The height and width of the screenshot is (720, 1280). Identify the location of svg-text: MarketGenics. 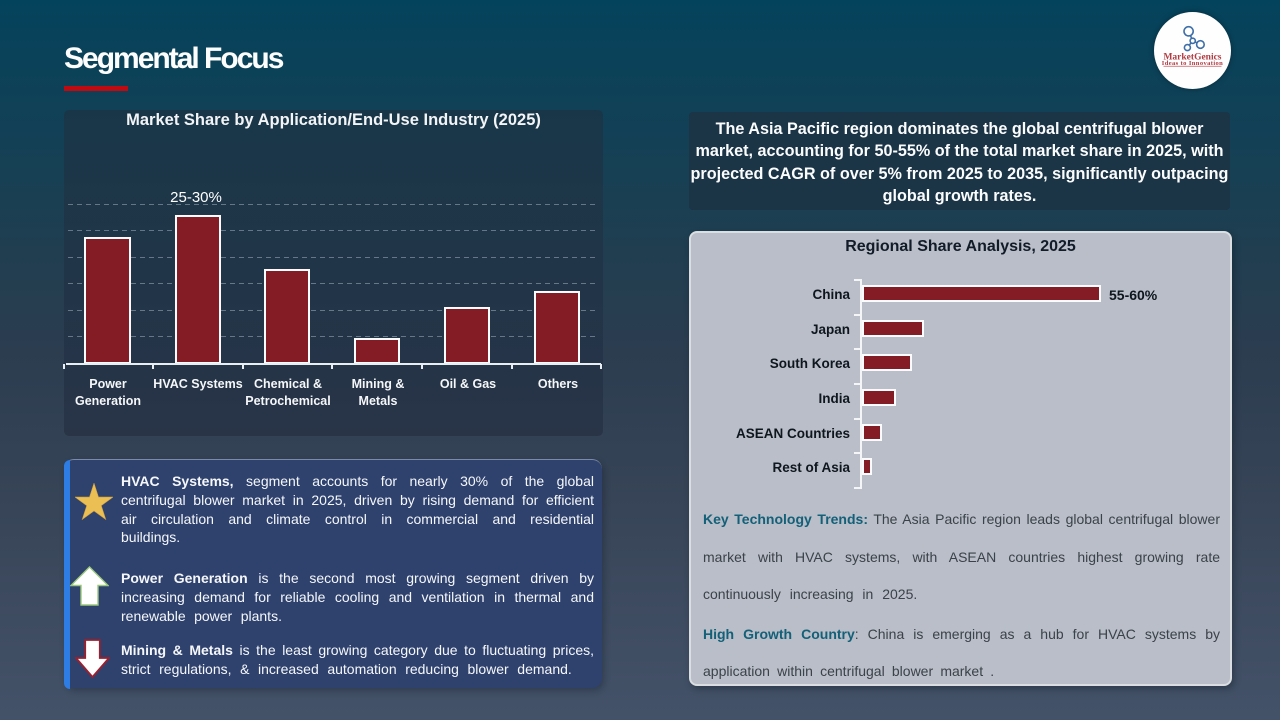
(1192, 58).